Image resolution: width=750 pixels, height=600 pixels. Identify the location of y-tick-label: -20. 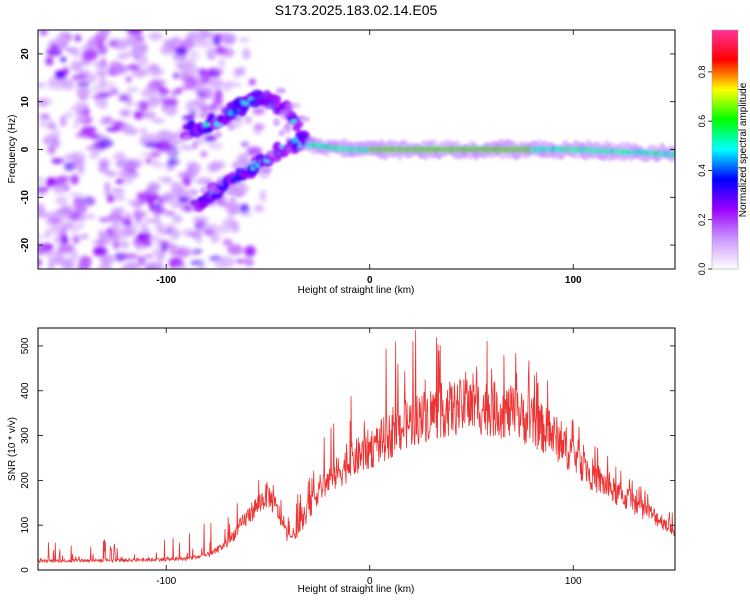
(25, 244).